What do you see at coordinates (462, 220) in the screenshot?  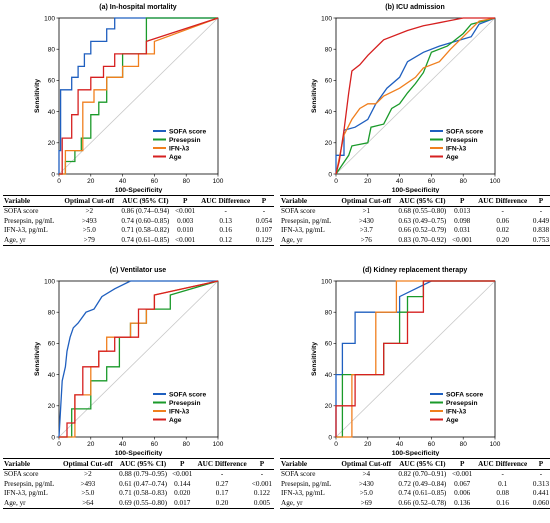 I see `table-cell: 0.098` at bounding box center [462, 220].